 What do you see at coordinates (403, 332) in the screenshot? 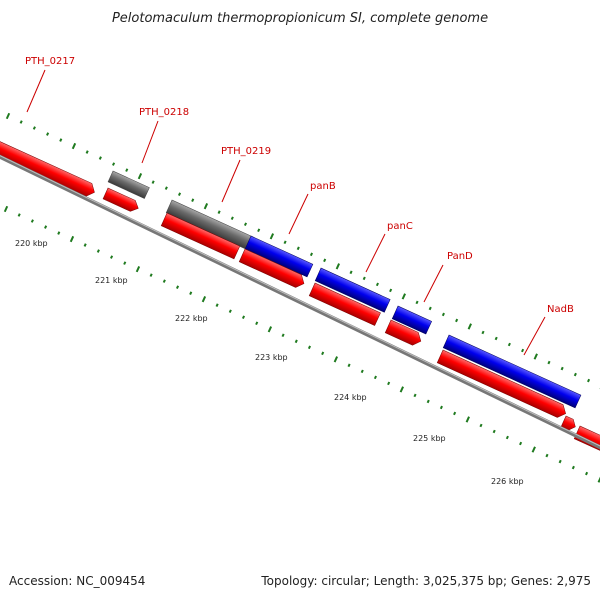
I see `cds-arrow-panD` at bounding box center [403, 332].